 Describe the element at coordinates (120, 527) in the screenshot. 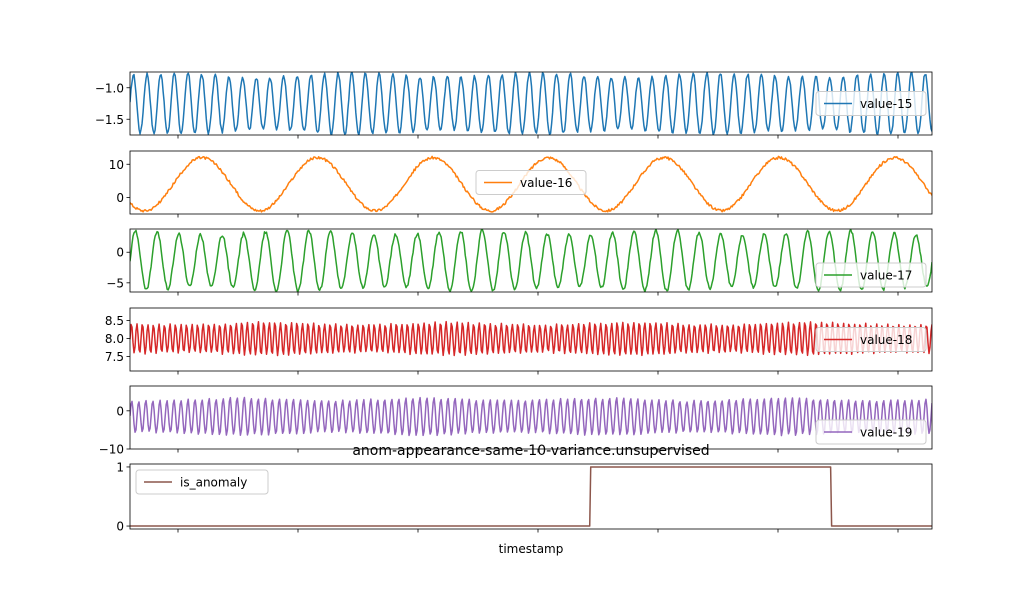

I see `y-tick-label-is_anomaly-0: 0` at that location.